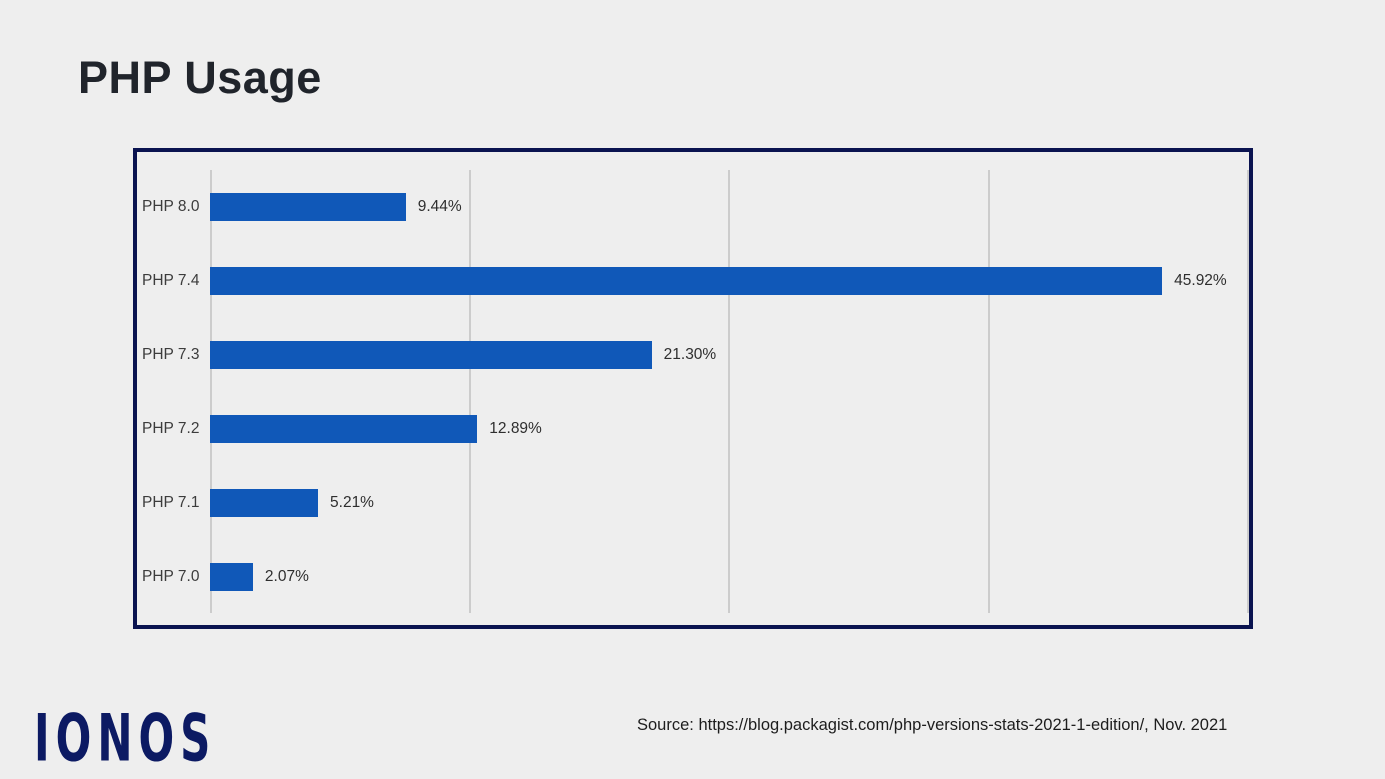 This screenshot has height=779, width=1385. I want to click on category-label: PHP 7.4, so click(171, 280).